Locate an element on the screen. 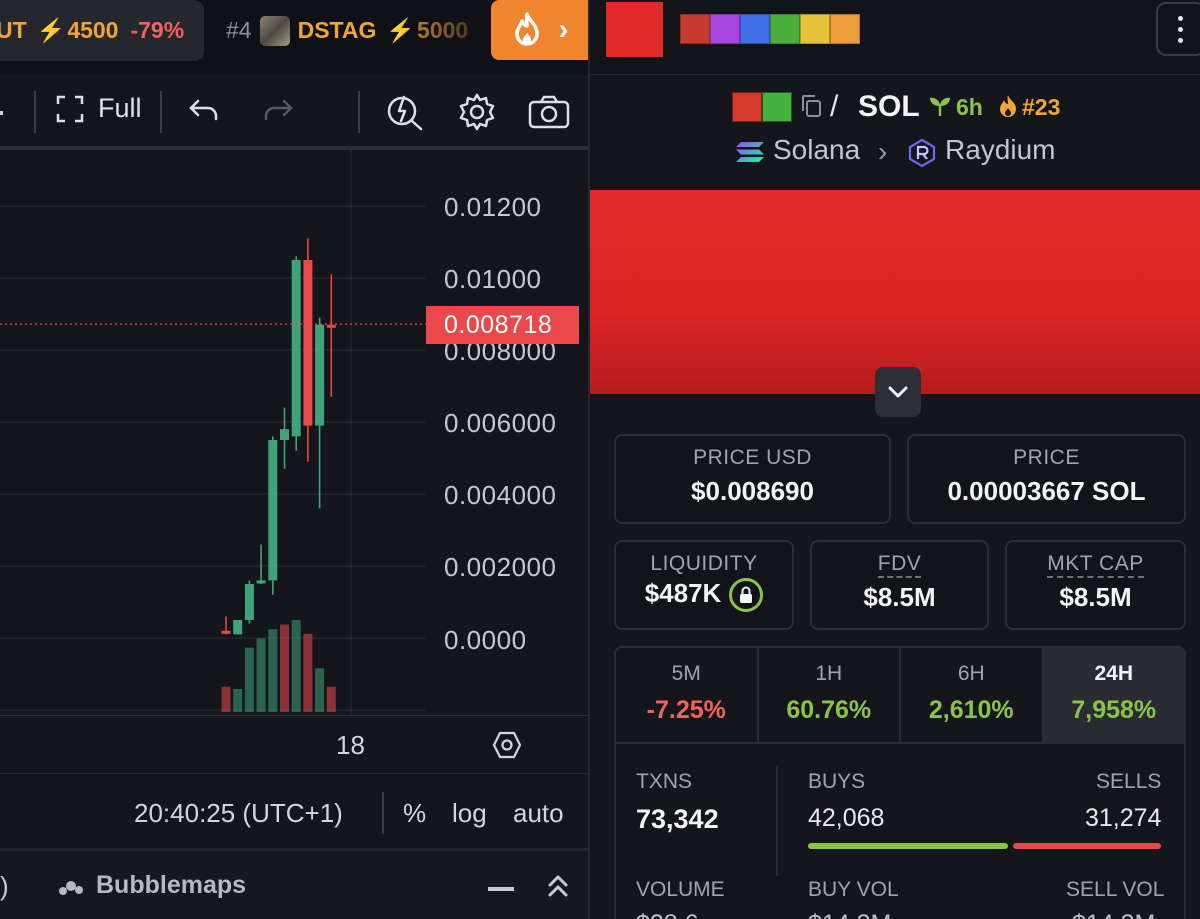 Image resolution: width=1200 pixels, height=919 pixels. lock-icon is located at coordinates (746, 595).